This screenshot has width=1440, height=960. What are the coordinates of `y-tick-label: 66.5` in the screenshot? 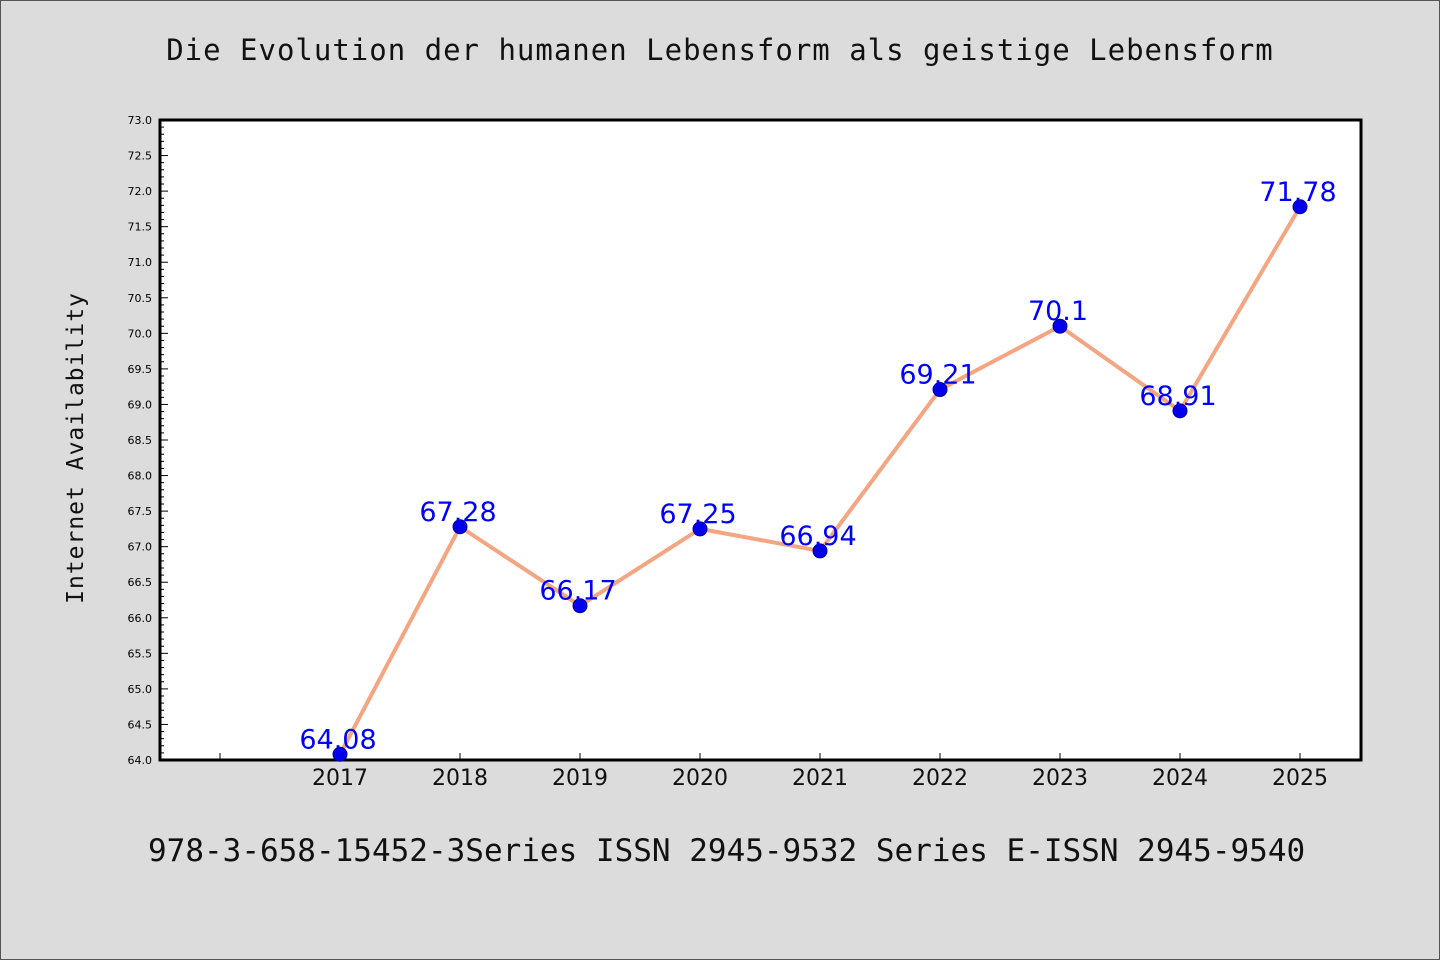 It's located at (140, 582).